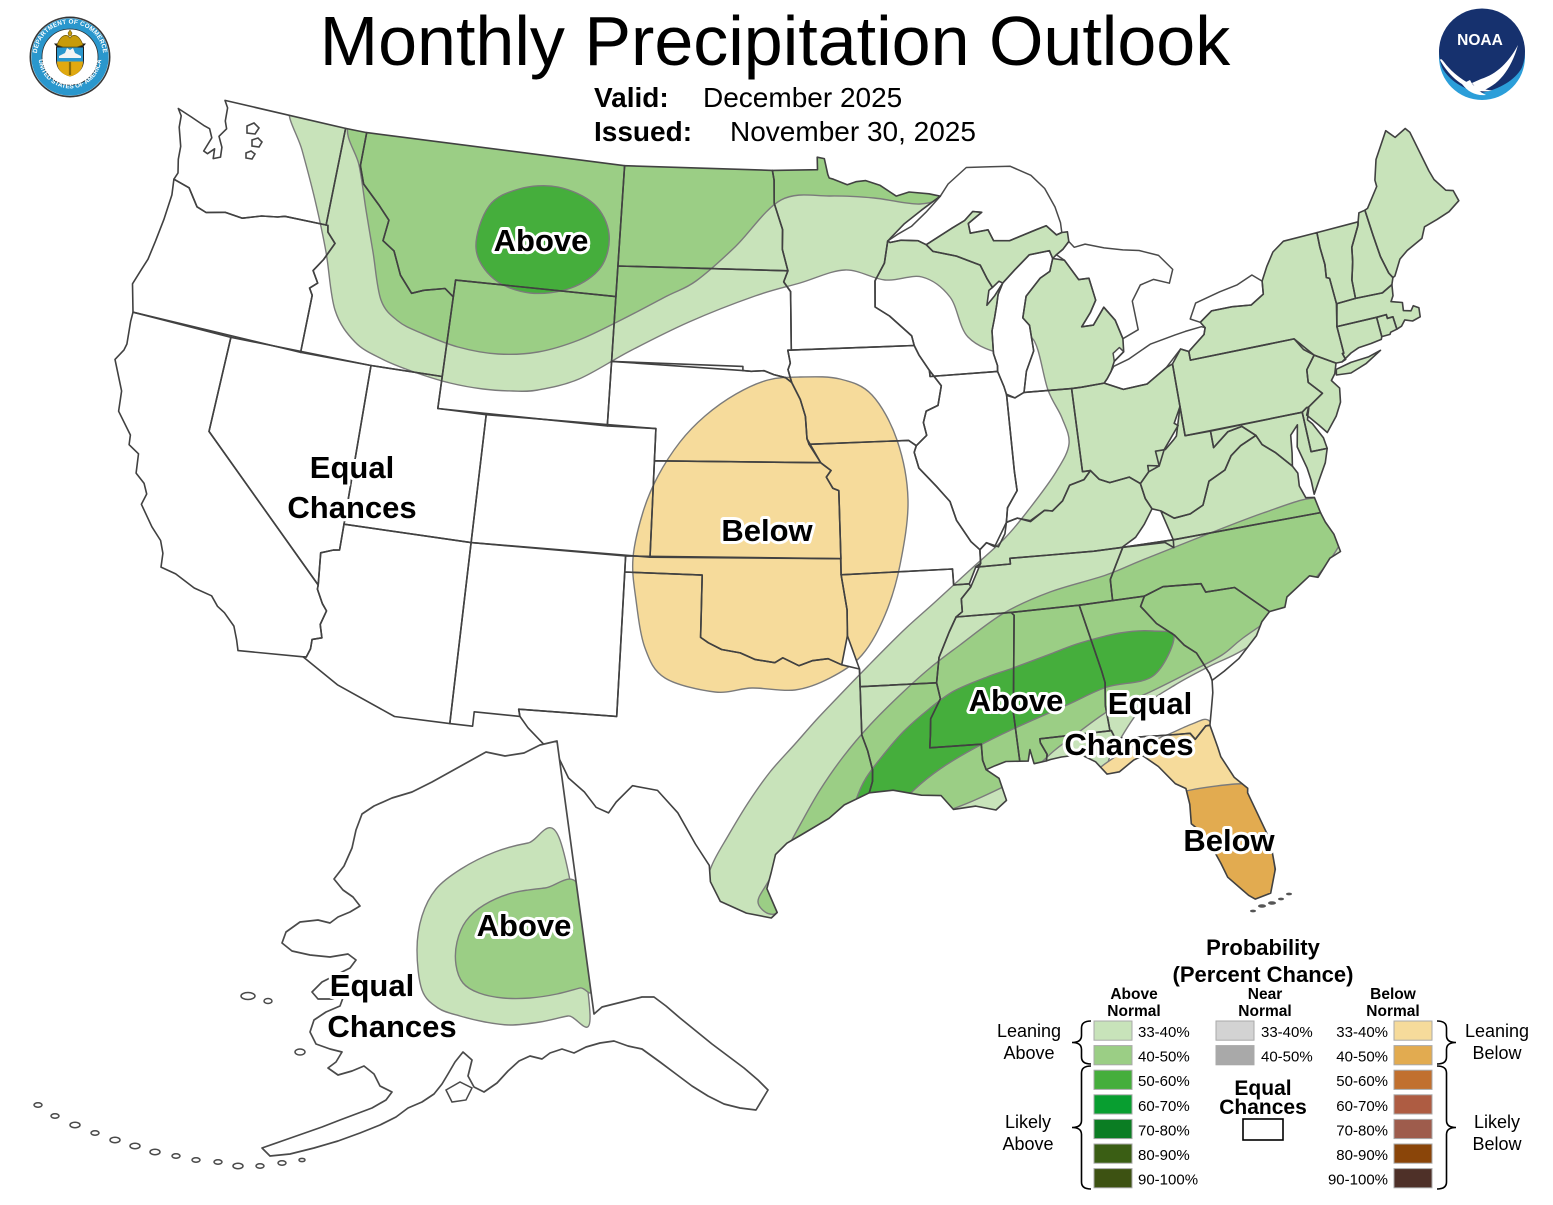  I want to click on svg-text: Issued:, so click(643, 131).